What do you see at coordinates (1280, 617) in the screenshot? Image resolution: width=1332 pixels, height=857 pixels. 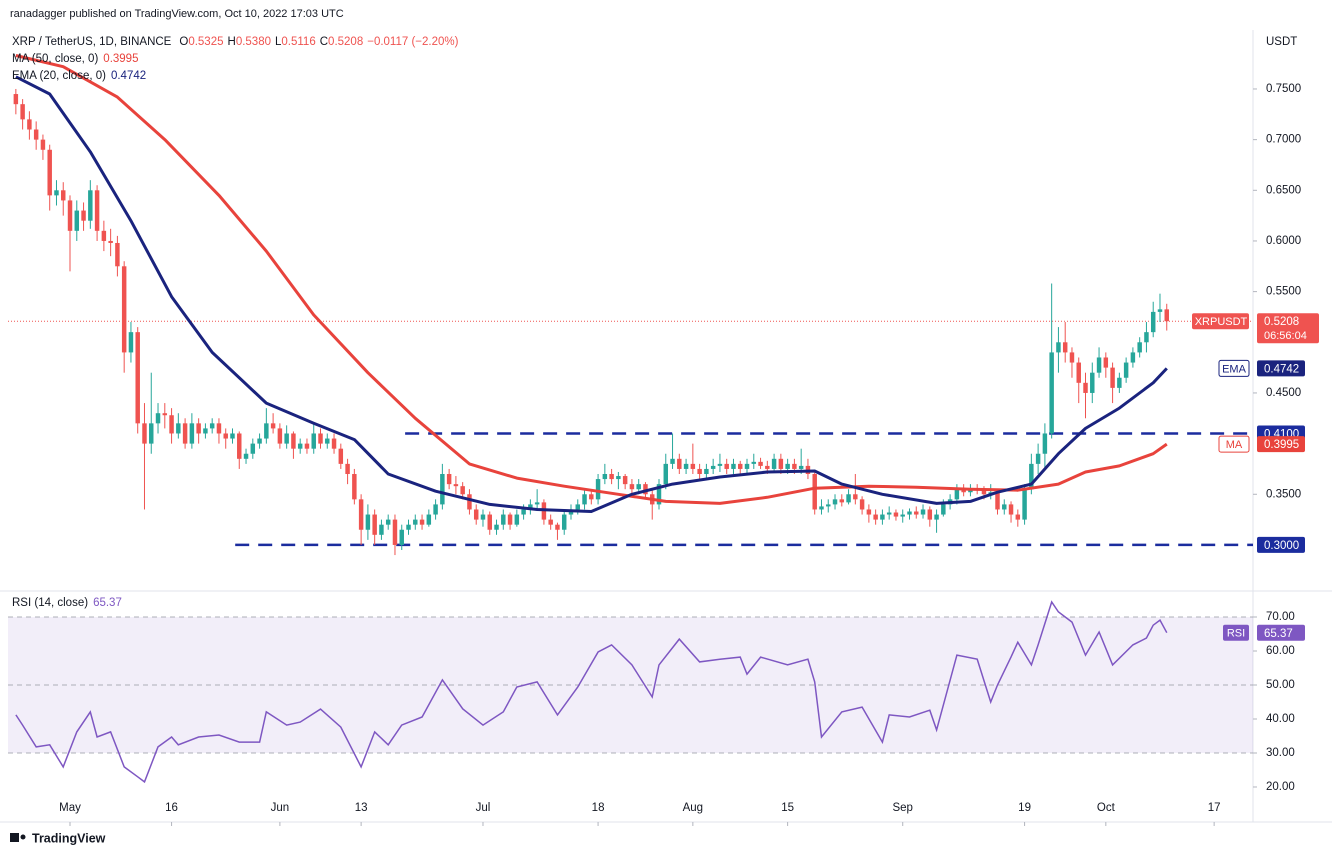 I see `rsi-tick-label: 70.00` at bounding box center [1280, 617].